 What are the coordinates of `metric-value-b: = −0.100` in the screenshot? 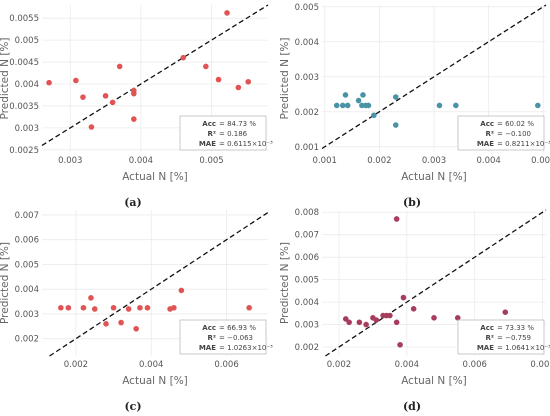 It's located at (514, 134).